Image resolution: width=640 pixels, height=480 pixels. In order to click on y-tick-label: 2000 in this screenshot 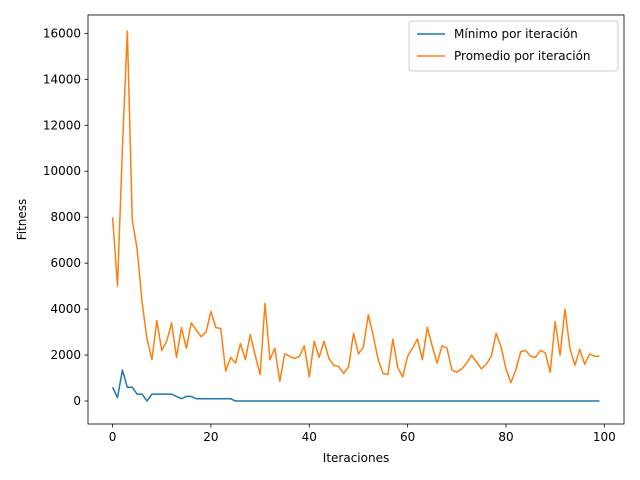, I will do `click(65, 355)`.